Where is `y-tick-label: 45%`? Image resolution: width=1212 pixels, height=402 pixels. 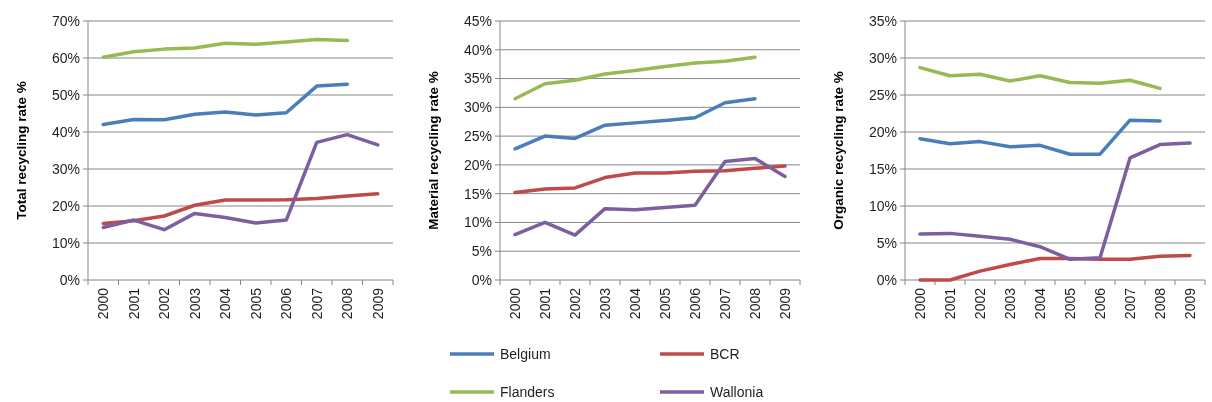 y-tick-label: 45% is located at coordinates (477, 20).